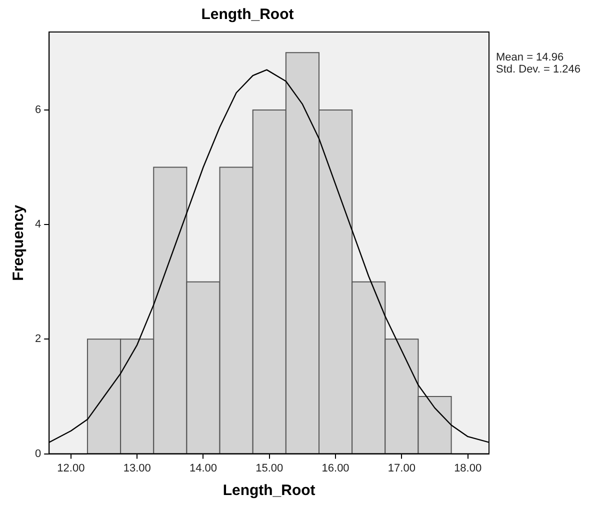 This screenshot has height=510, width=593. I want to click on x-tick-label: 17.00, so click(402, 468).